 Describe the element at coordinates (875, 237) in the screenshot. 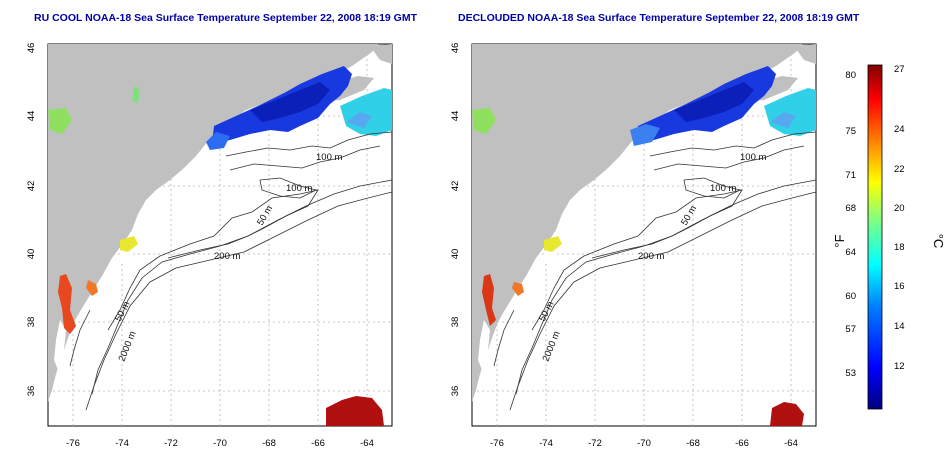

I see `colorbar-gradient` at that location.